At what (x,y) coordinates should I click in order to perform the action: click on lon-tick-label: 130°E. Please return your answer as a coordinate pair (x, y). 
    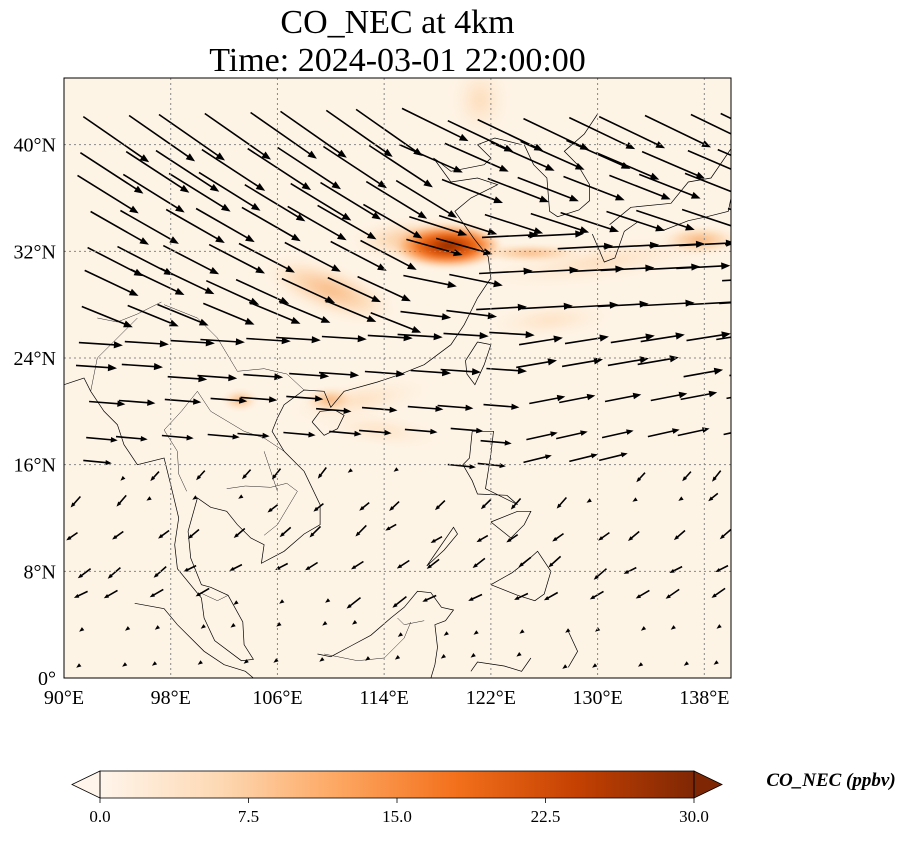
    Looking at the image, I should click on (597, 698).